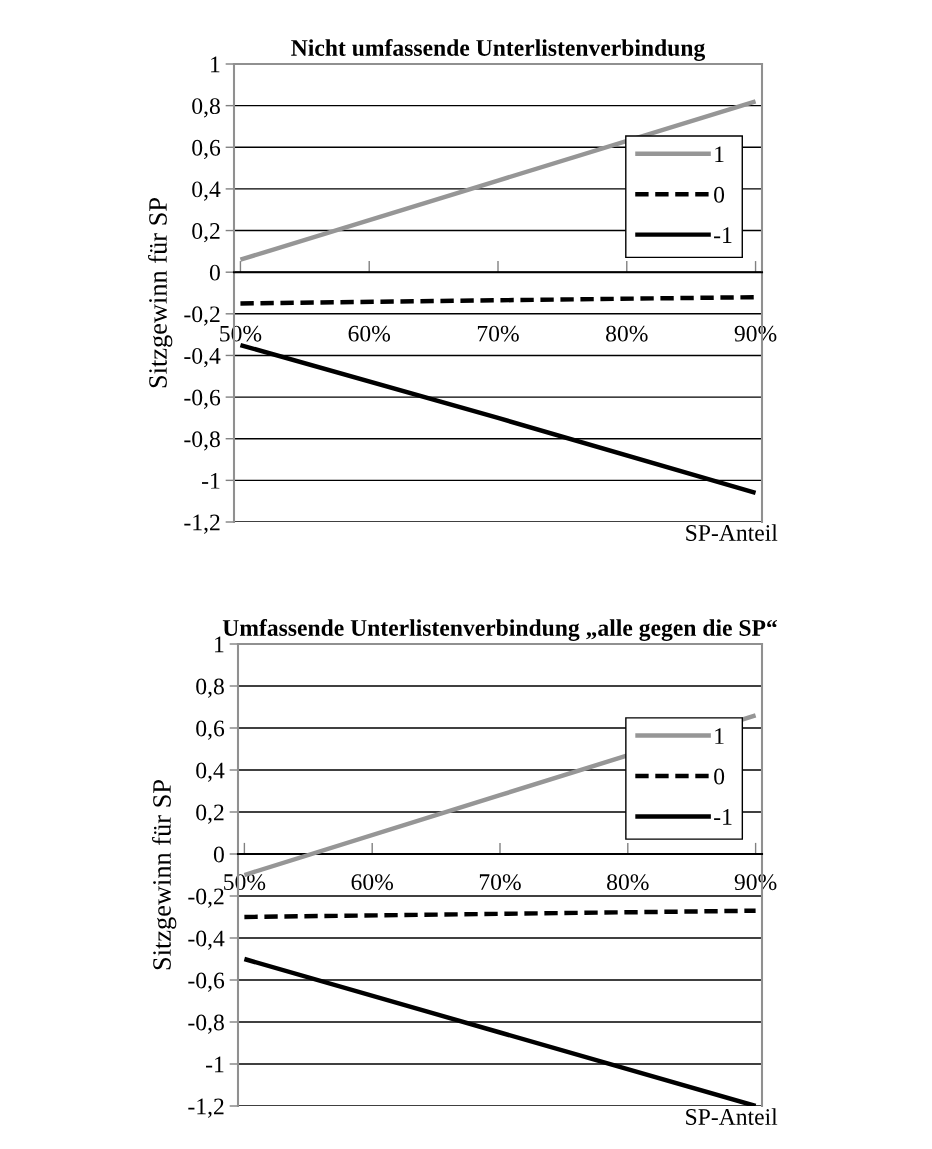  What do you see at coordinates (499, 630) in the screenshot?
I see `chart-title: Umfassende Unterlistenverbindung „alle gegen die SP“` at bounding box center [499, 630].